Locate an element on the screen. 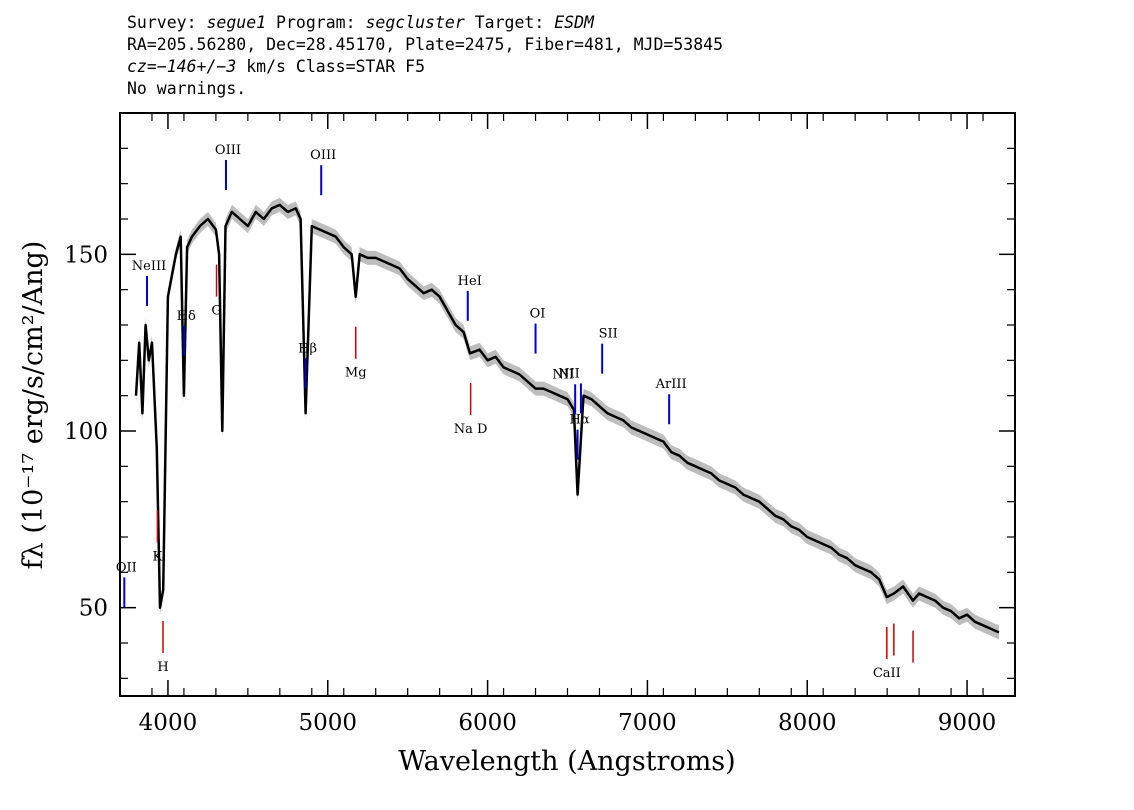 The width and height of the screenshot is (1134, 810). emission-line-label: OII is located at coordinates (126, 567).